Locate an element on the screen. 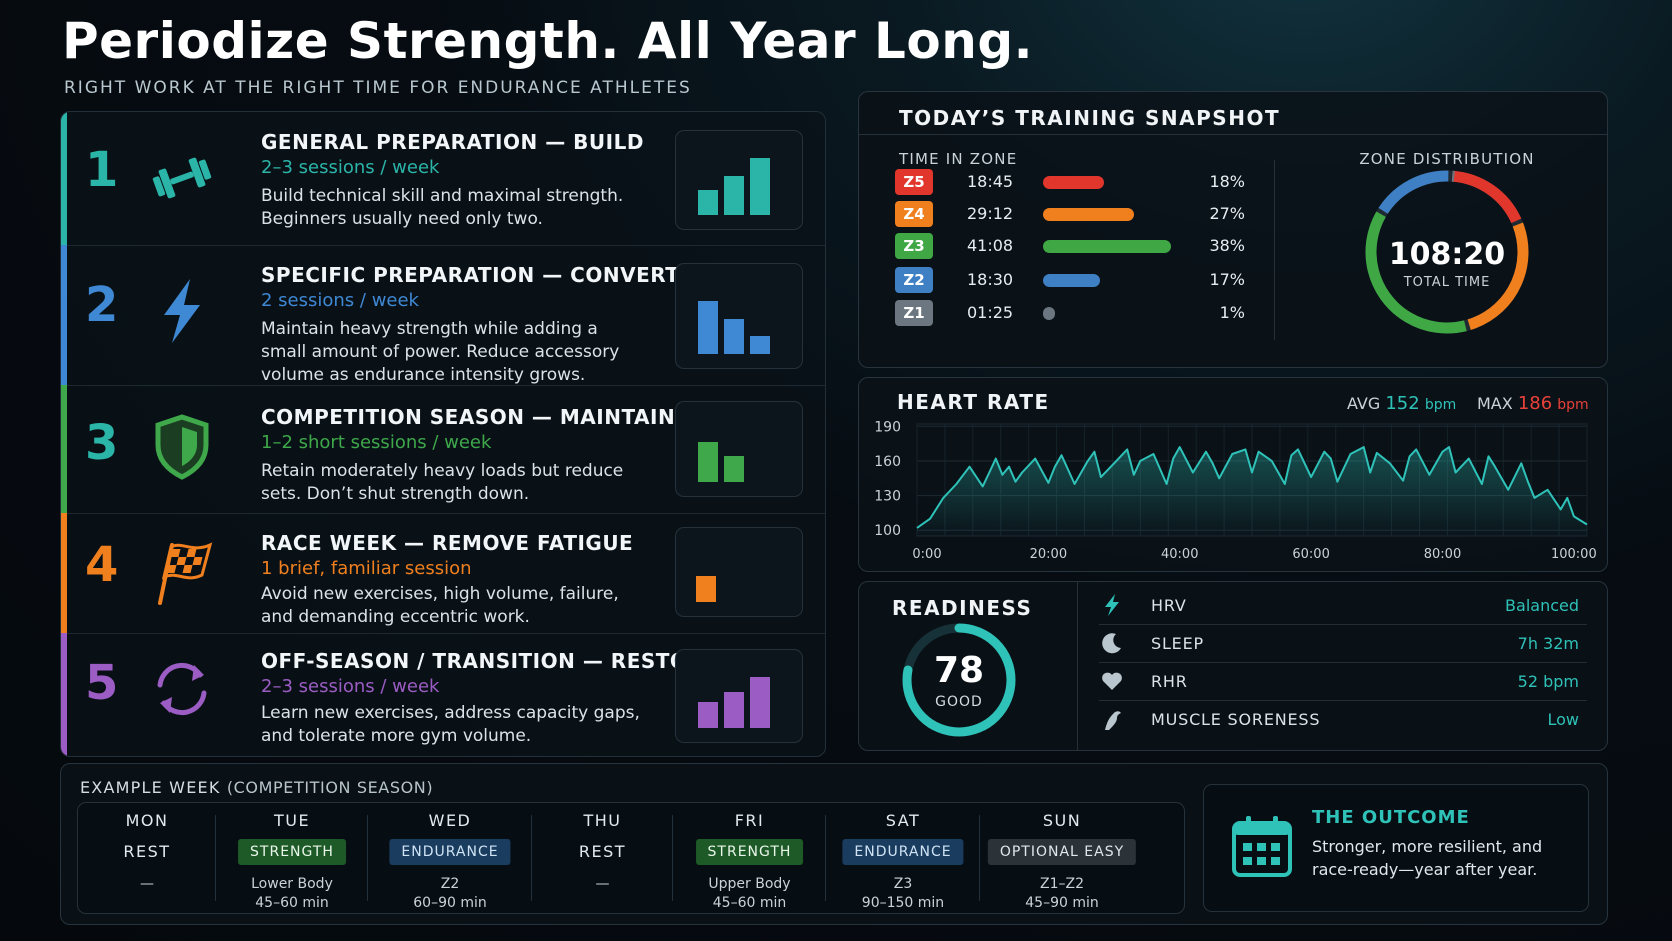 This screenshot has width=1672, height=941. session-line-1: Lower Body is located at coordinates (292, 884).